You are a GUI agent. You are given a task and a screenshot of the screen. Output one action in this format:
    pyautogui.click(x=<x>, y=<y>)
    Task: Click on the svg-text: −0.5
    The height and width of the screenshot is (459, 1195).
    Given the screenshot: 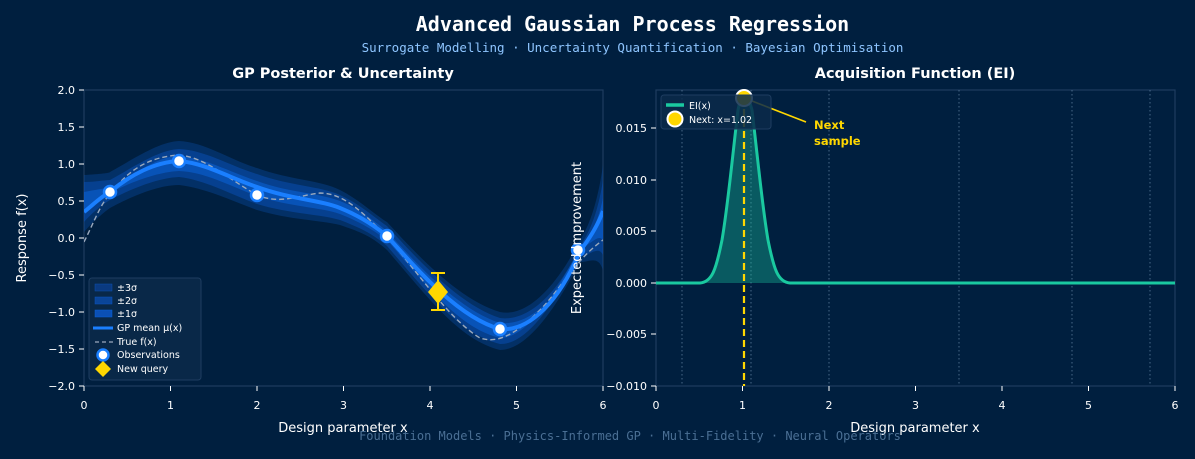 What is the action you would take?
    pyautogui.click(x=61, y=275)
    